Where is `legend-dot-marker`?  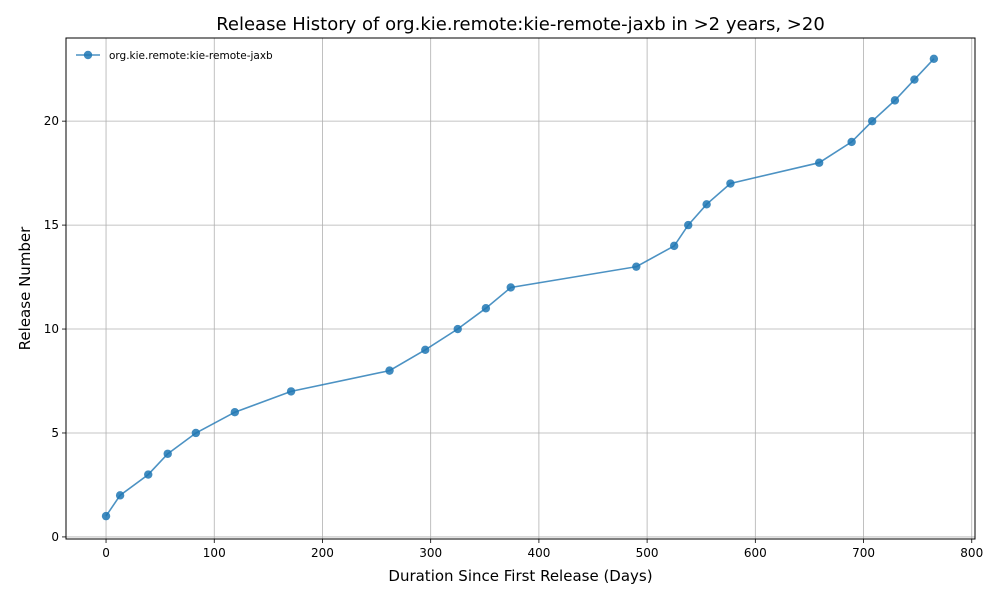 legend-dot-marker is located at coordinates (88, 55).